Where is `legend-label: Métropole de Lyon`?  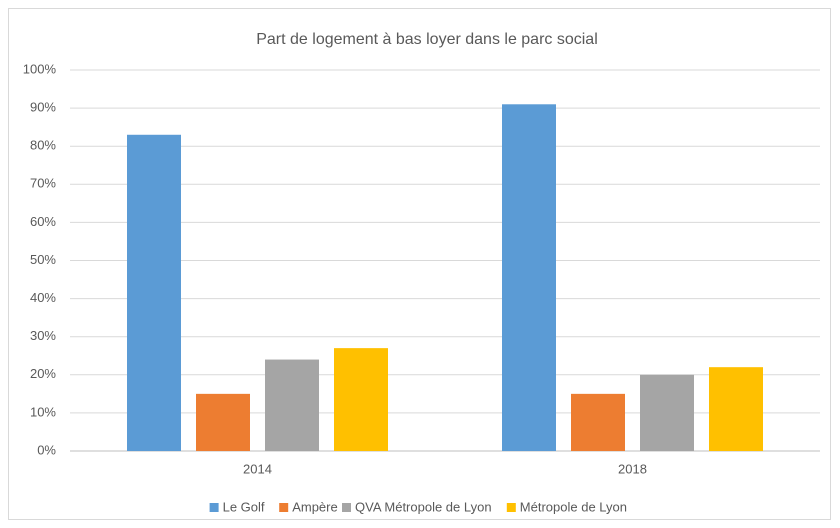
legend-label: Métropole de Lyon is located at coordinates (573, 506).